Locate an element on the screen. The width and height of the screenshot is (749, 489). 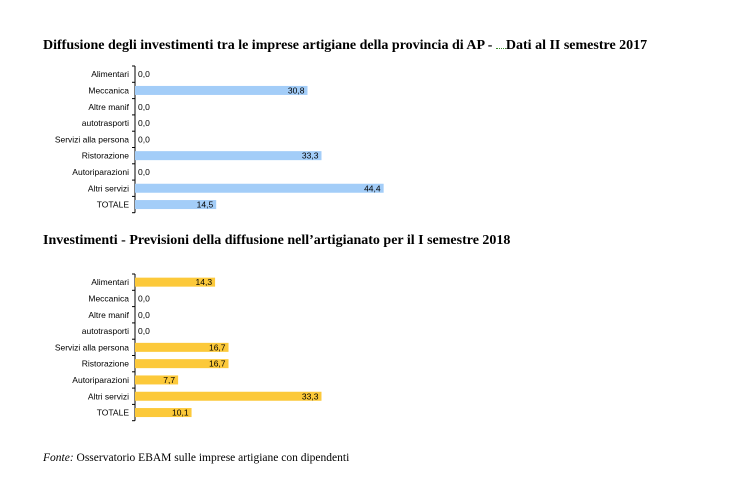
chart-1-category-label: Altre manif is located at coordinates (108, 107).